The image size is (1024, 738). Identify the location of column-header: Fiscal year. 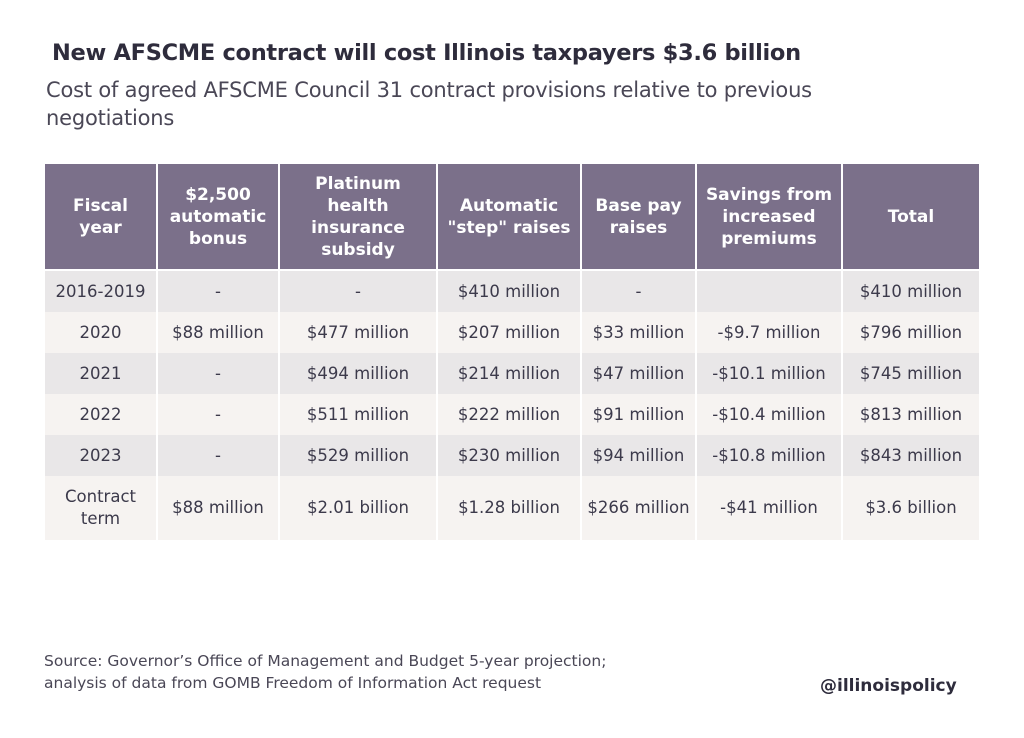
(100, 216).